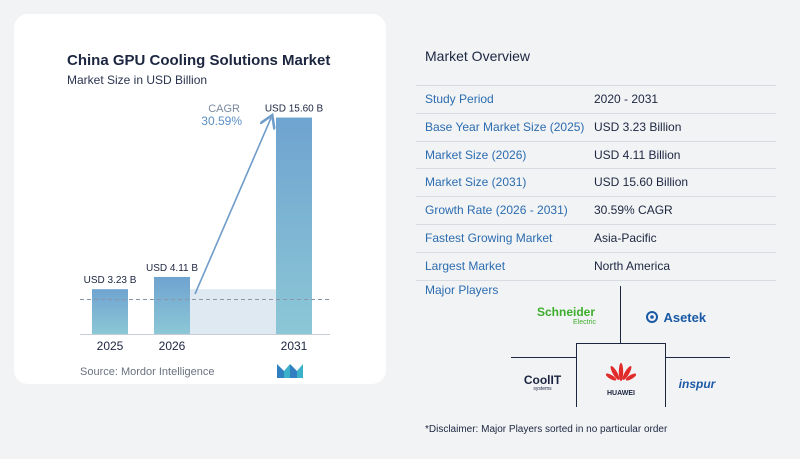  I want to click on huawei-logo: HUAWEI, so click(621, 379).